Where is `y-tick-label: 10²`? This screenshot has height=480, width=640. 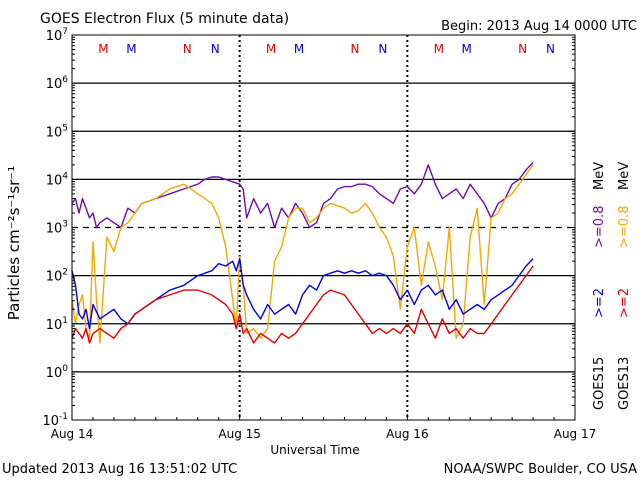 y-tick-label: 10² is located at coordinates (57, 276).